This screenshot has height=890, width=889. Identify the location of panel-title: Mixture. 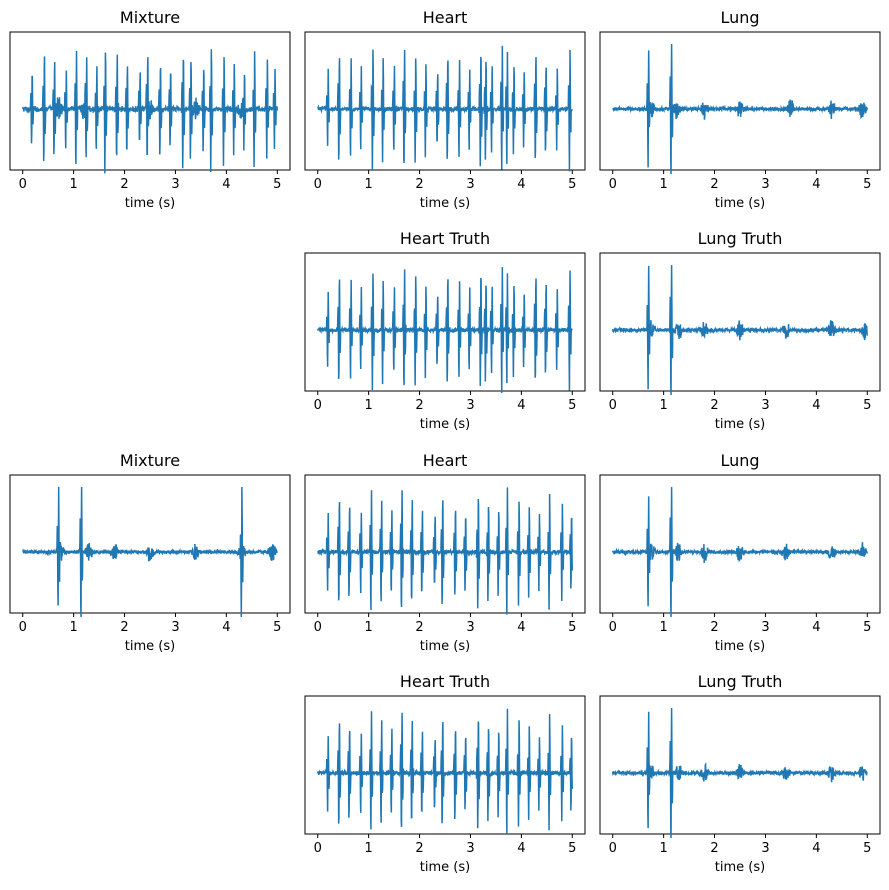
(150, 17).